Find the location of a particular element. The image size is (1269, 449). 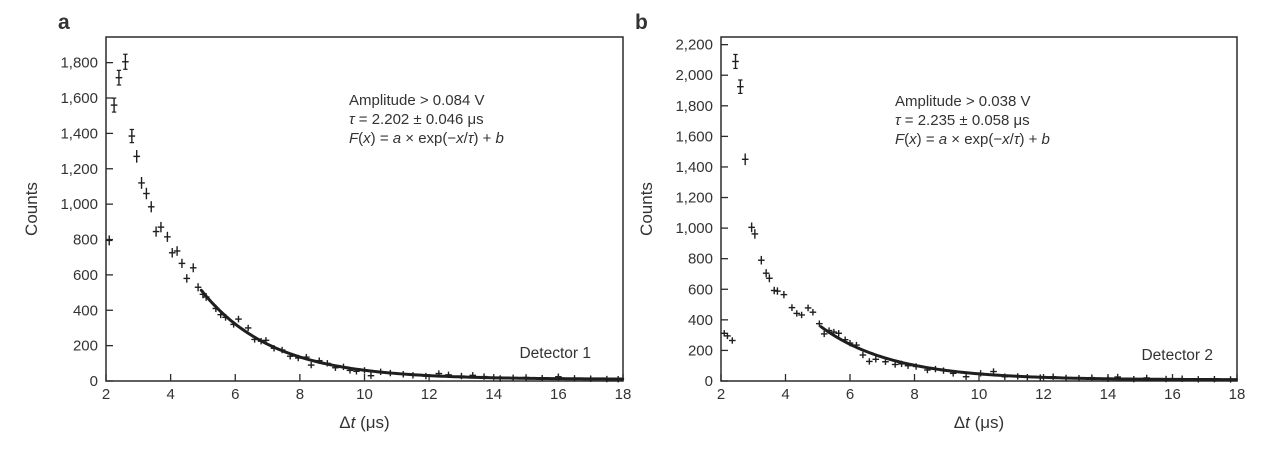

annotation-line: Amplitude > 0.084 V is located at coordinates (417, 100).